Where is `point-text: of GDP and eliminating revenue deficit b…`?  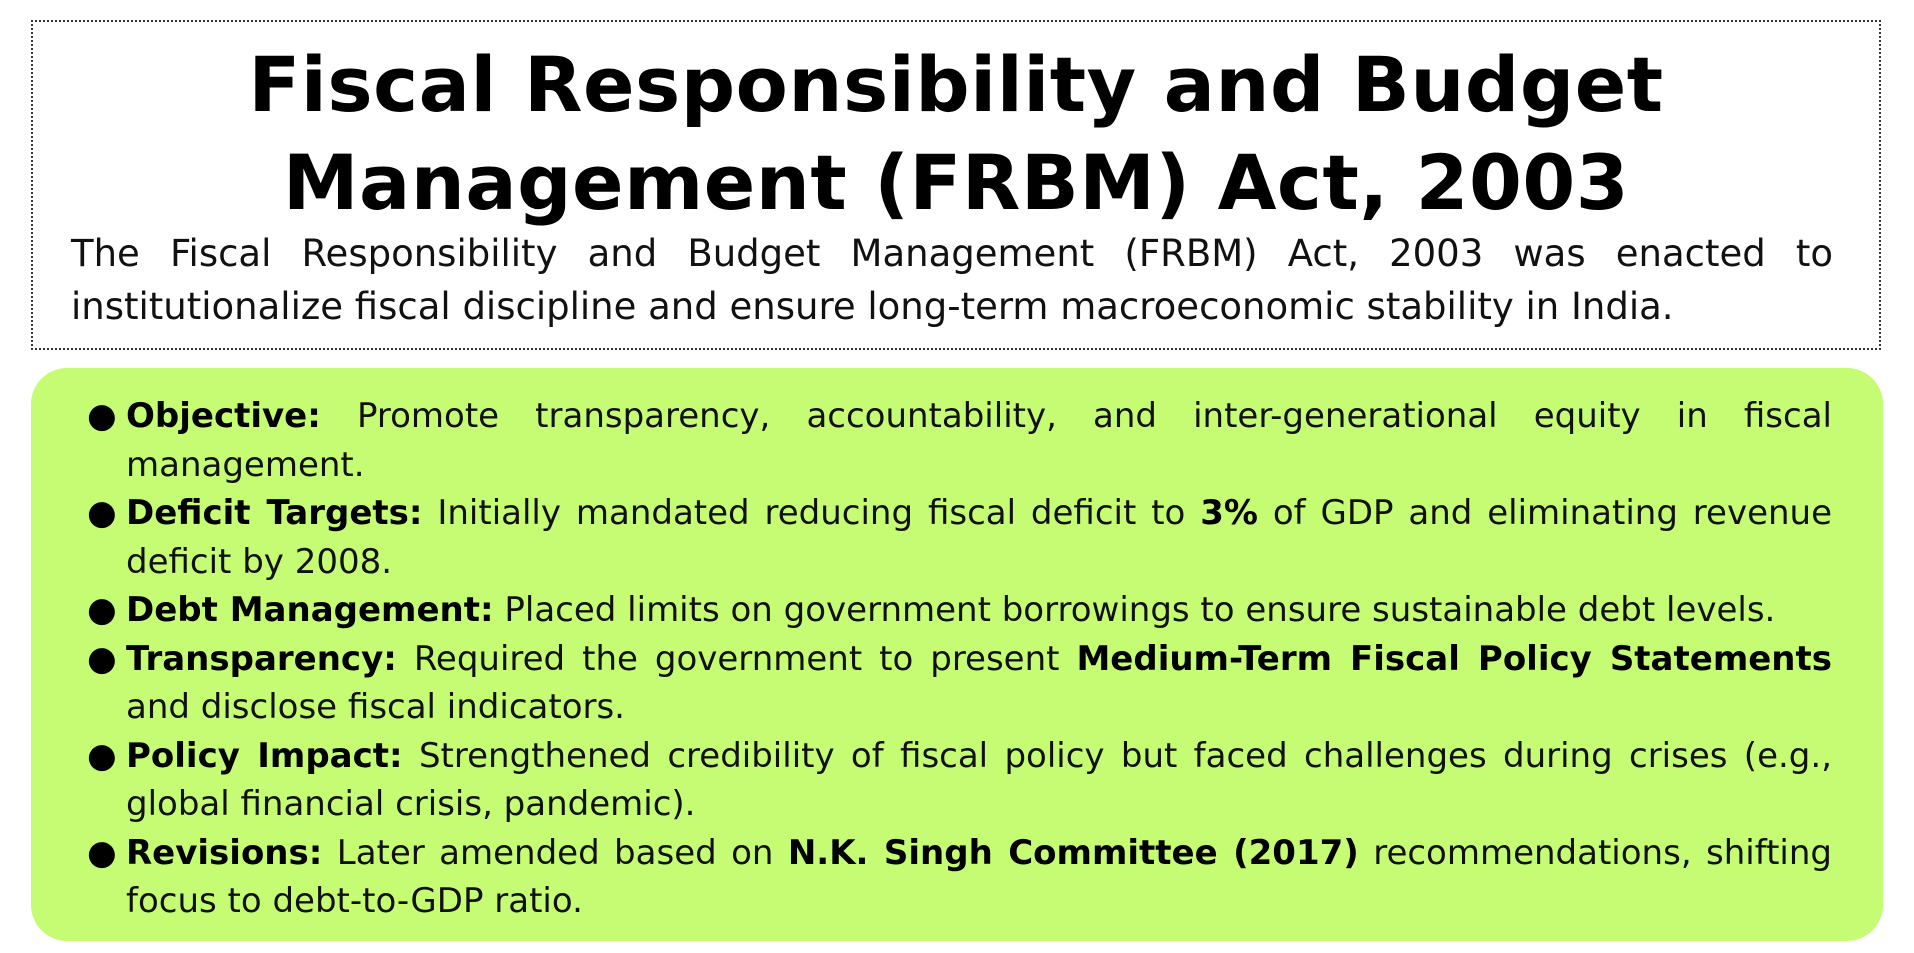 point-text: of GDP and eliminating revenue deficit b… is located at coordinates (979, 537).